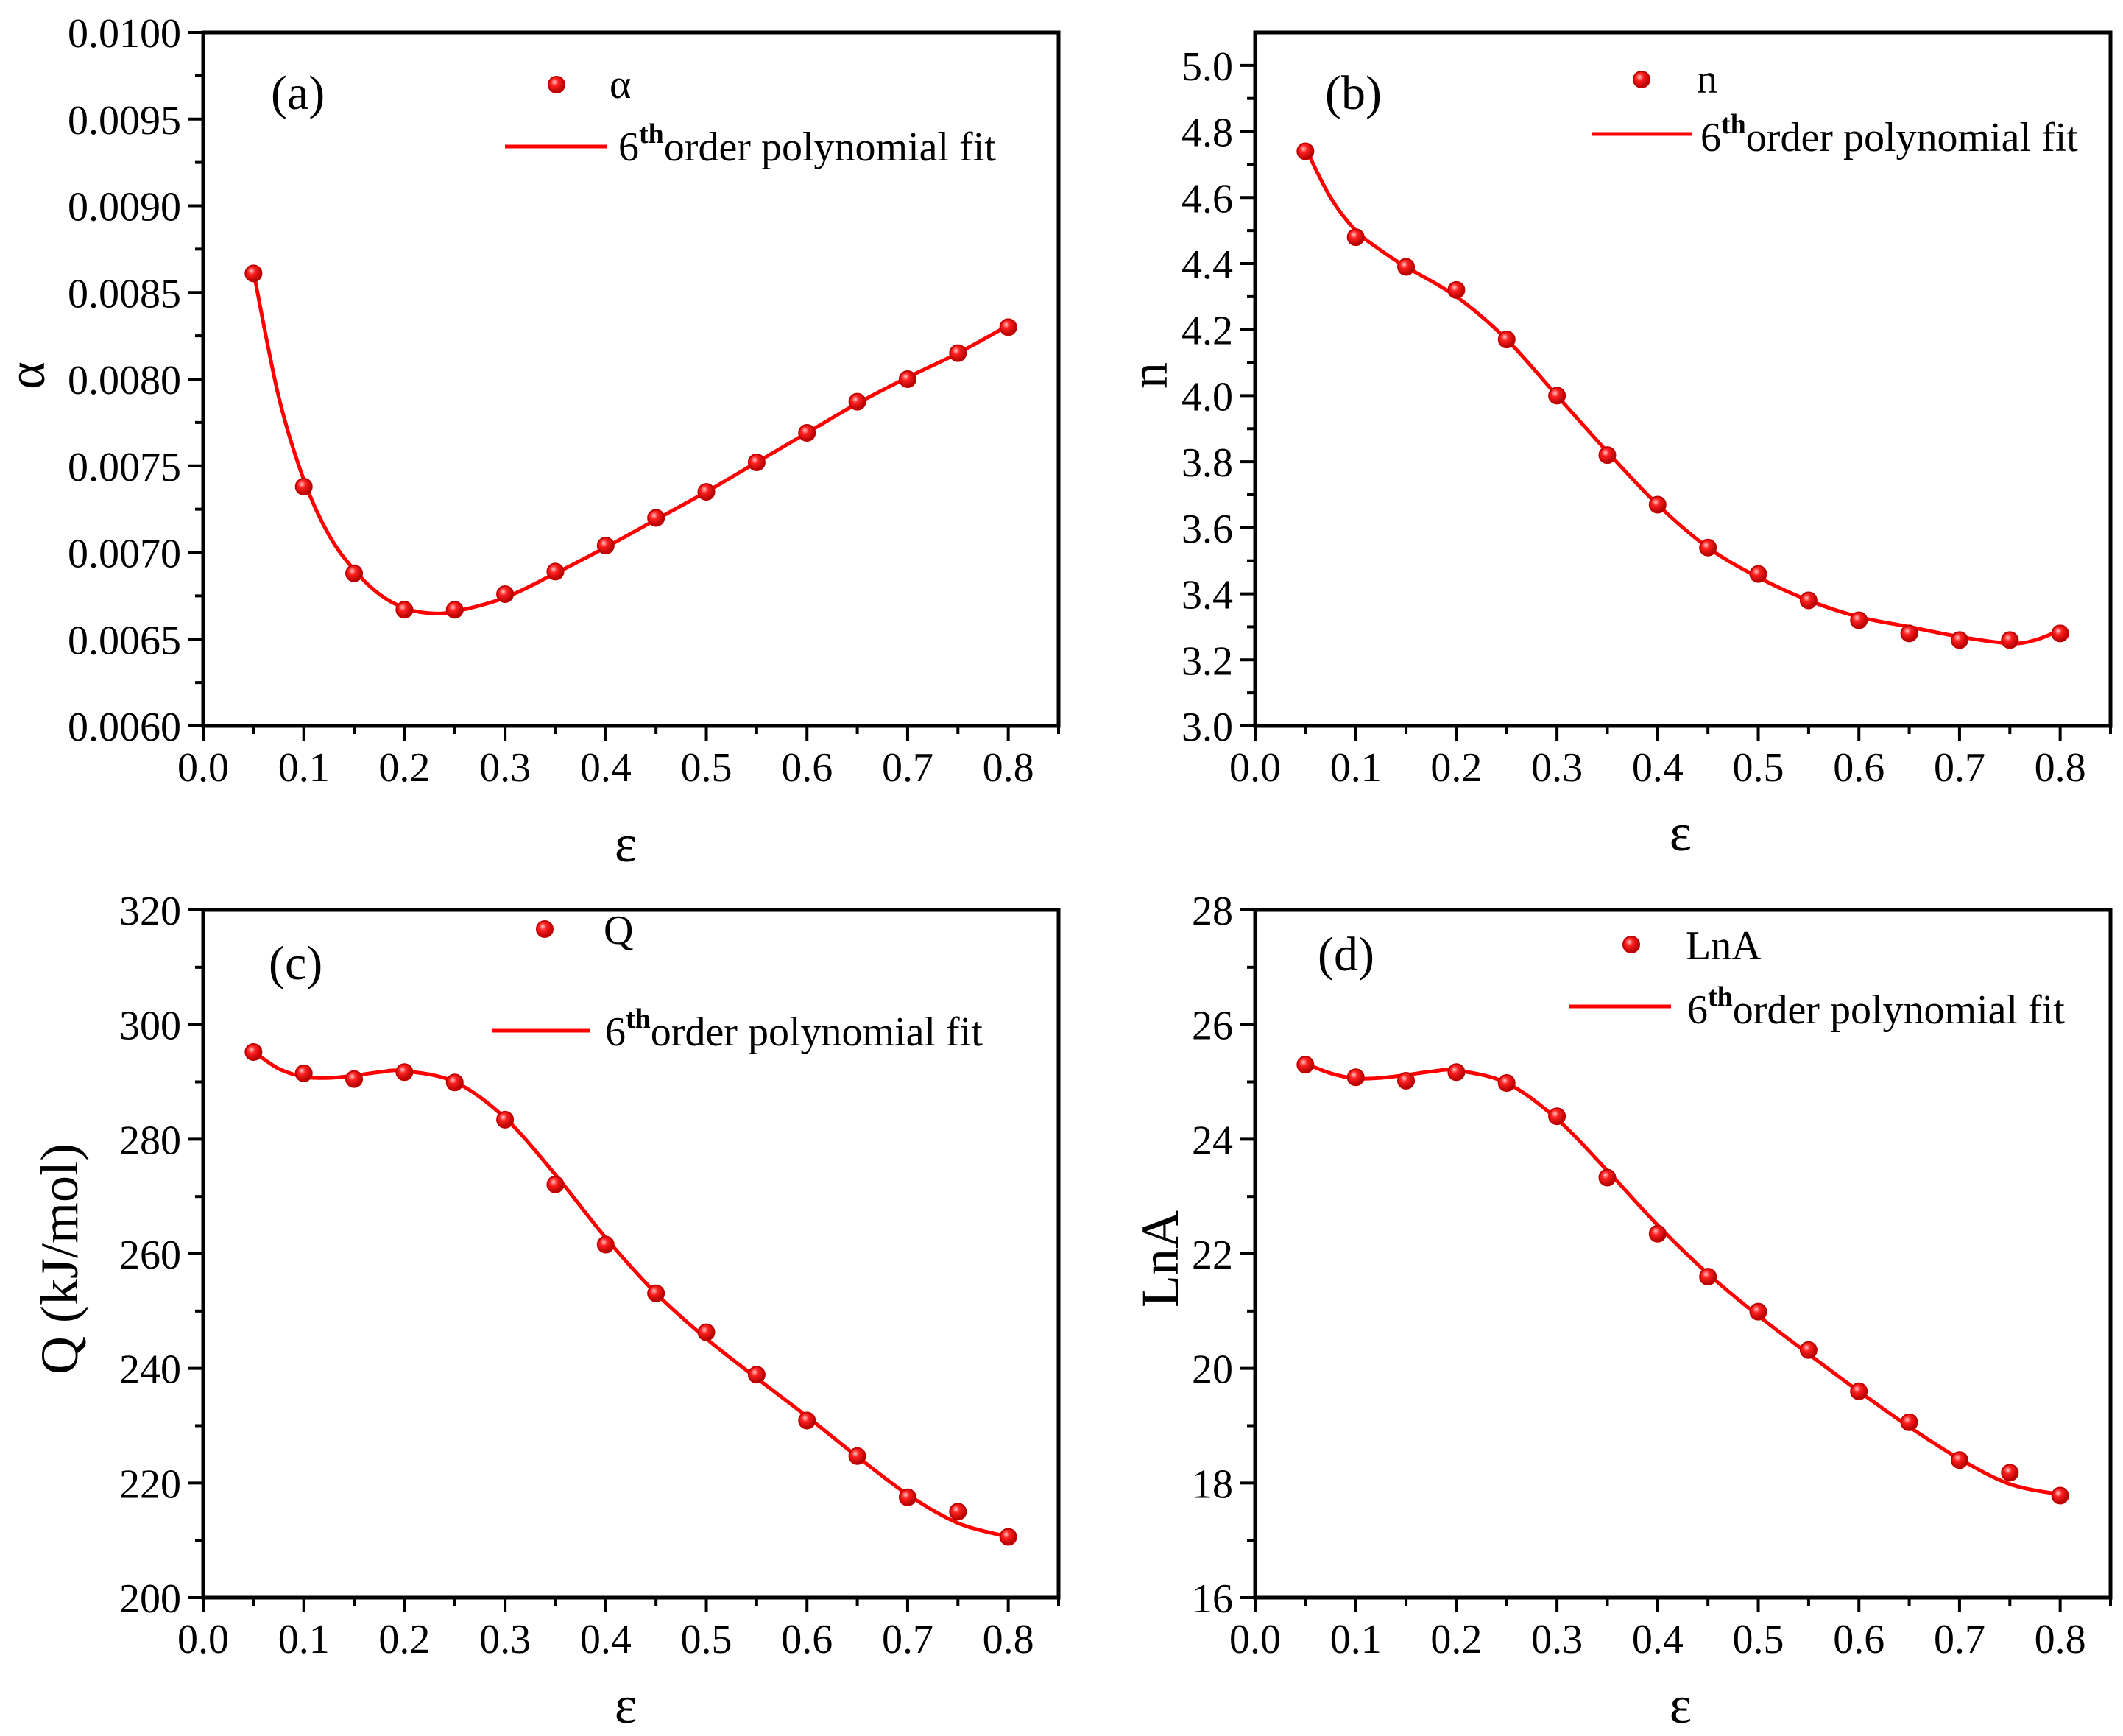 This screenshot has height=1736, width=2123. I want to click on panel-a-x-tick-label: 0.2, so click(404, 768).